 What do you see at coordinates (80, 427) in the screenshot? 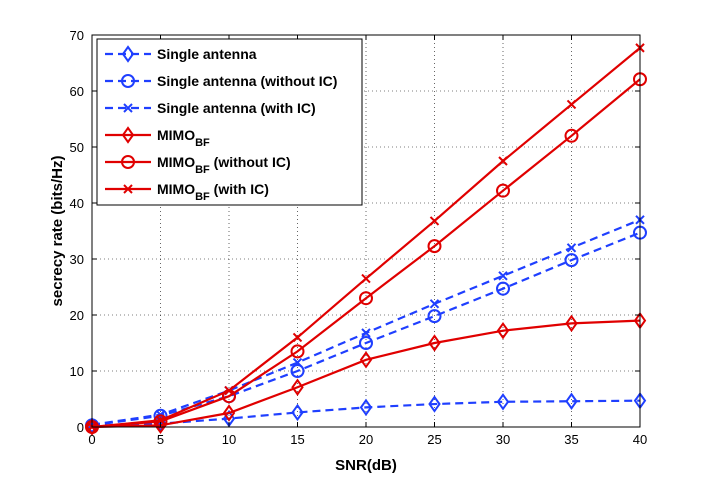
I see `y-tick-label: 0` at bounding box center [80, 427].